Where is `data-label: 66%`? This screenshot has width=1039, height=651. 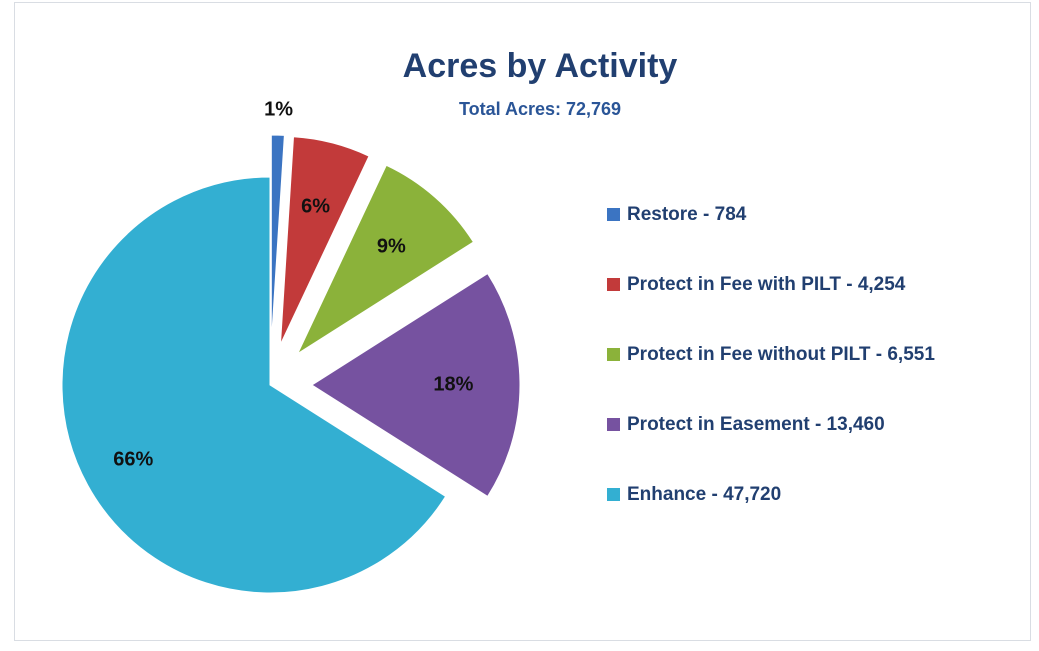
data-label: 66% is located at coordinates (133, 459).